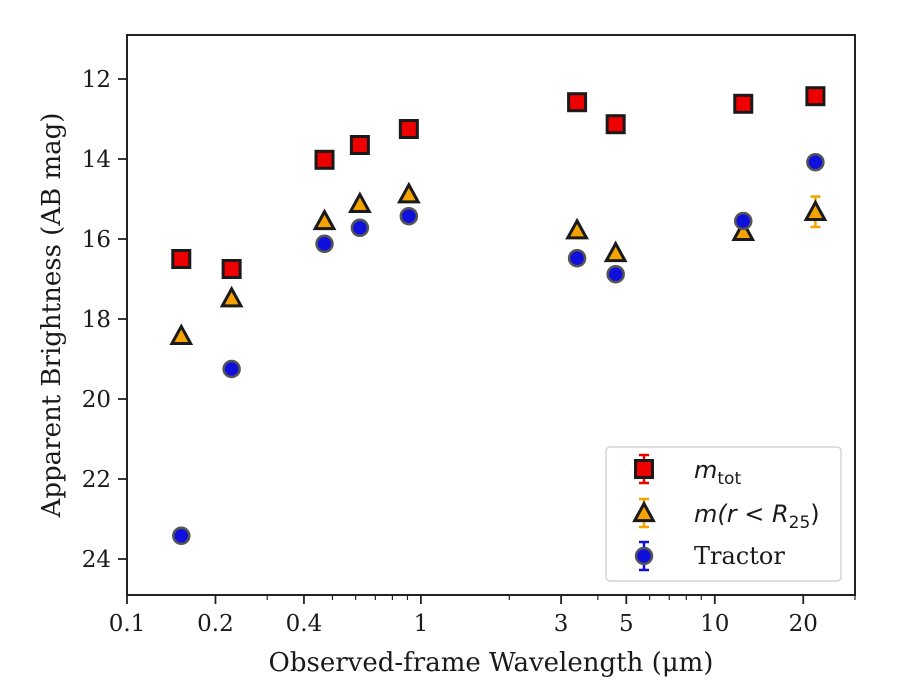 The width and height of the screenshot is (900, 700). What do you see at coordinates (96, 400) in the screenshot?
I see `y-tick-label: 20` at bounding box center [96, 400].